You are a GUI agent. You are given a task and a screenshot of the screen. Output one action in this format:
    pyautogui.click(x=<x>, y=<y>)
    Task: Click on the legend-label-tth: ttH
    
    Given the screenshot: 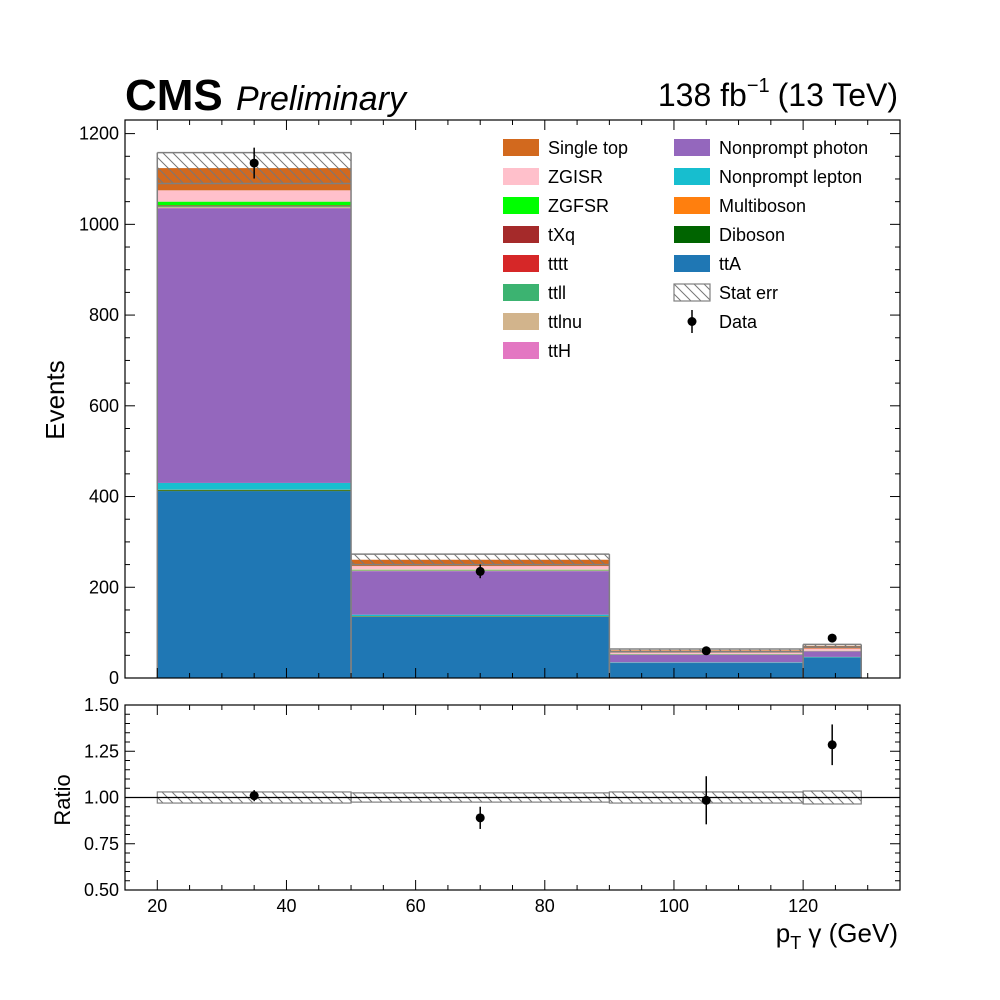 What is the action you would take?
    pyautogui.click(x=559, y=351)
    